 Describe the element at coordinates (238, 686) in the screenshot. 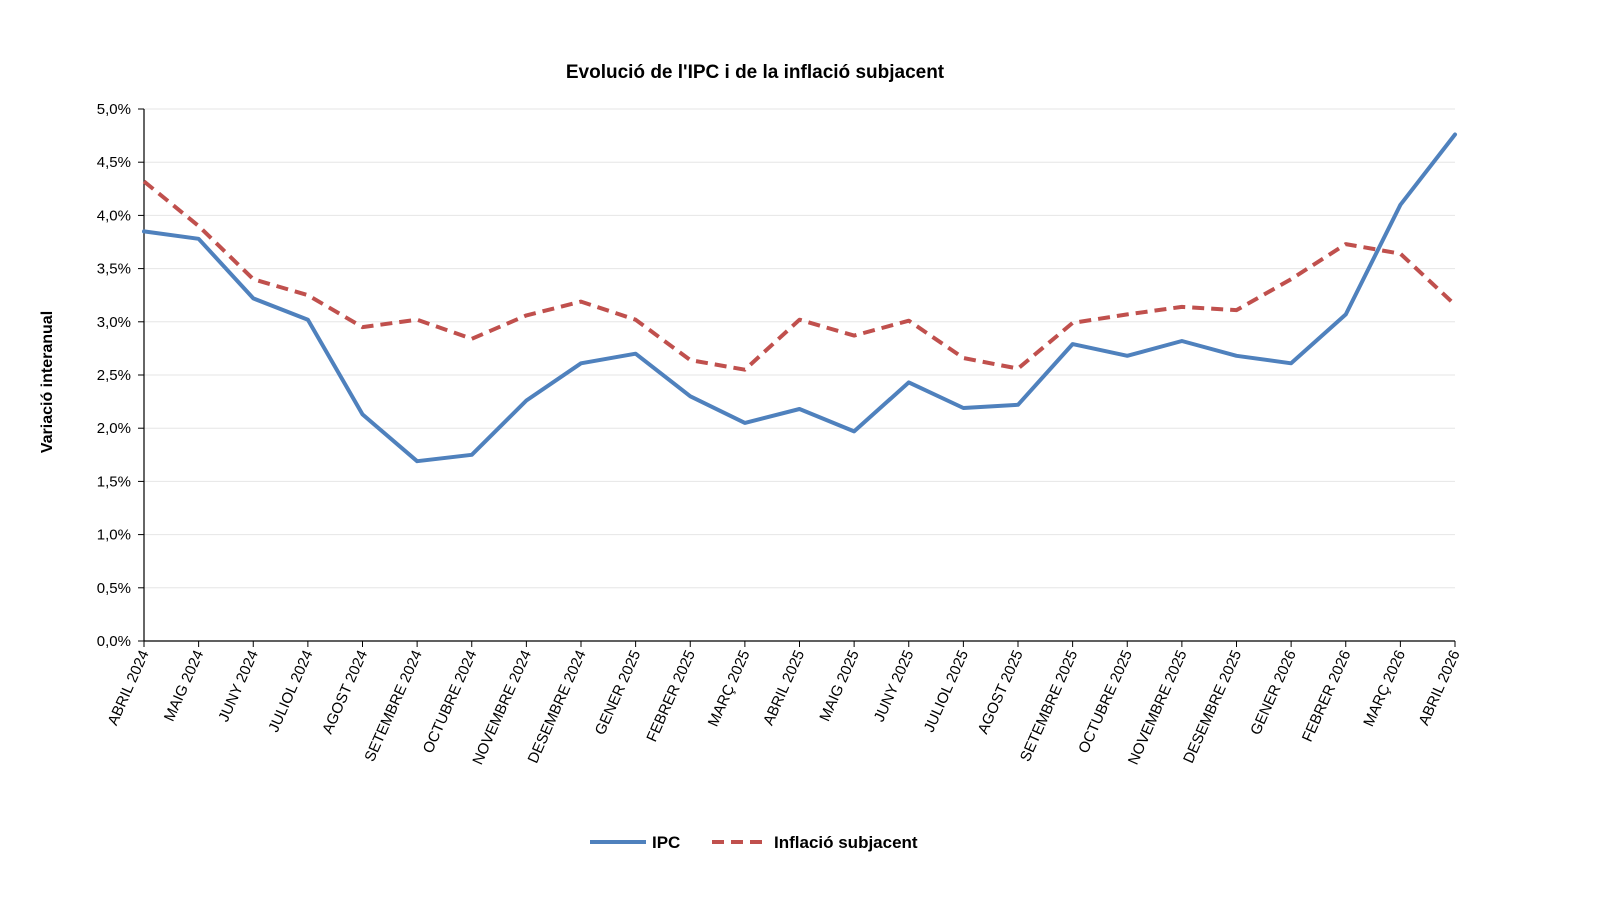

I see `x-tick-label: JUNY 2024` at that location.